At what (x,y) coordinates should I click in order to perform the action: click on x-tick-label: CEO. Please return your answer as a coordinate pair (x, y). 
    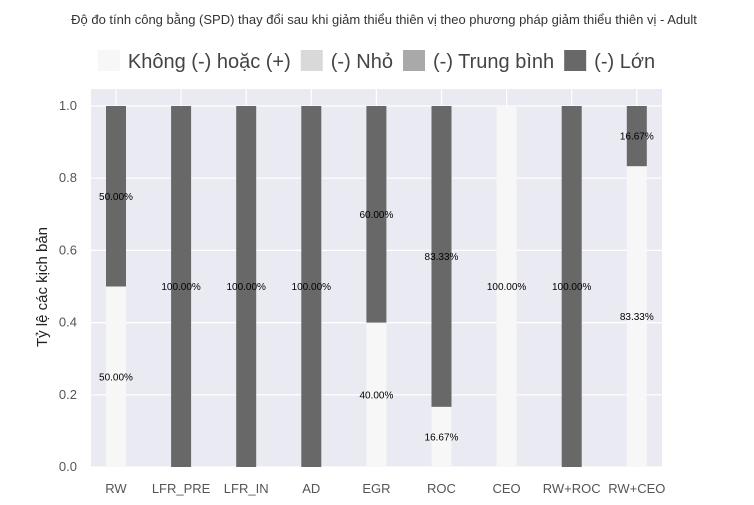
    Looking at the image, I should click on (507, 488).